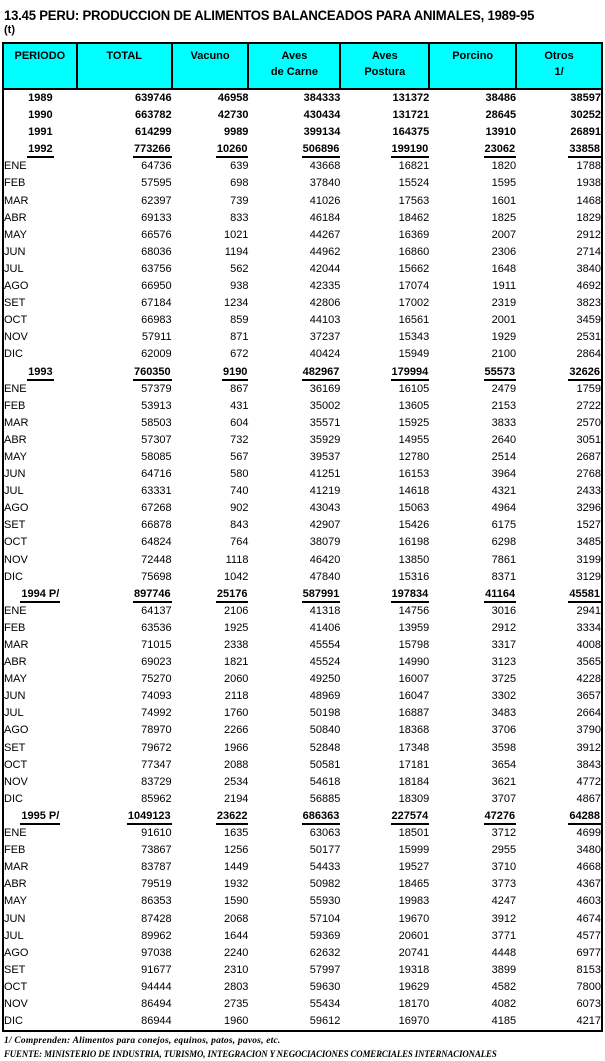  What do you see at coordinates (156, 388) in the screenshot?
I see `cell-value: 57379` at bounding box center [156, 388].